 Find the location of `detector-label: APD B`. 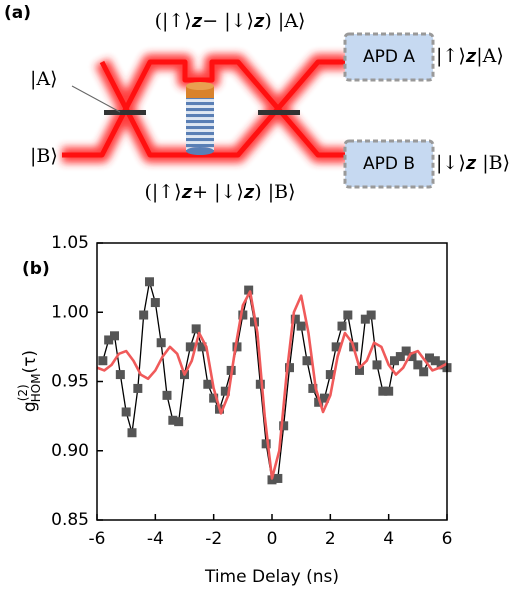

detector-label: APD B is located at coordinates (389, 164).